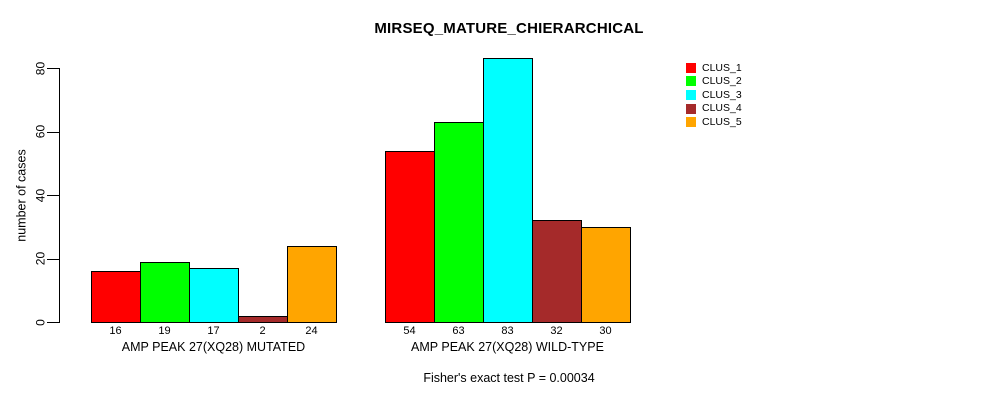 Image resolution: width=990 pixels, height=400 pixels. Describe the element at coordinates (164, 331) in the screenshot. I see `bar-value-label: 19` at that location.